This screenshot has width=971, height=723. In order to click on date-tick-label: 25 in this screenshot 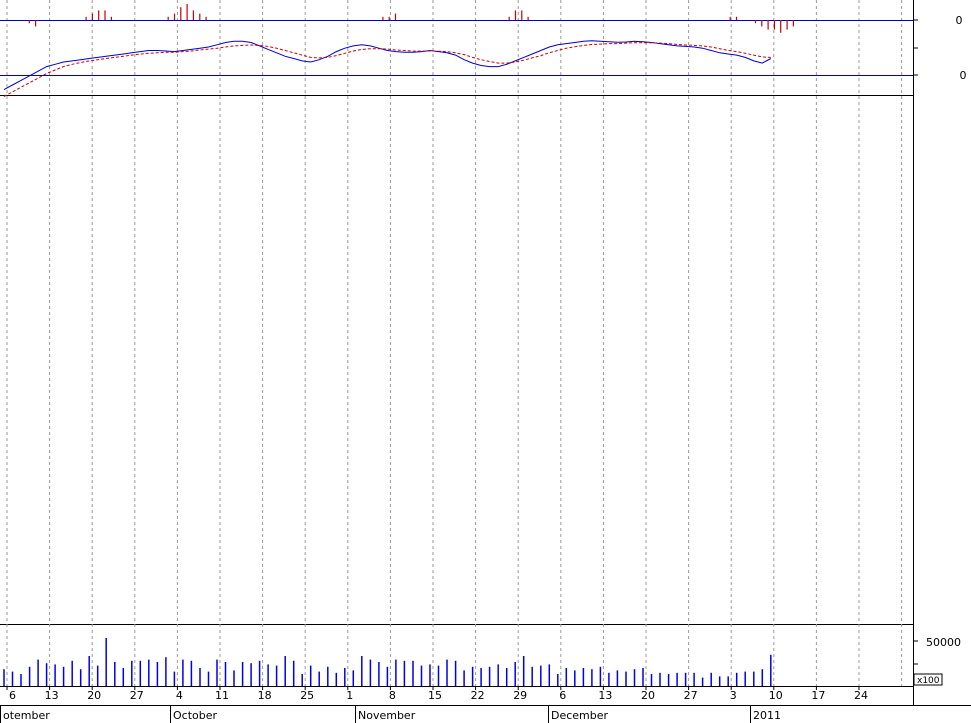, I will do `click(307, 695)`.